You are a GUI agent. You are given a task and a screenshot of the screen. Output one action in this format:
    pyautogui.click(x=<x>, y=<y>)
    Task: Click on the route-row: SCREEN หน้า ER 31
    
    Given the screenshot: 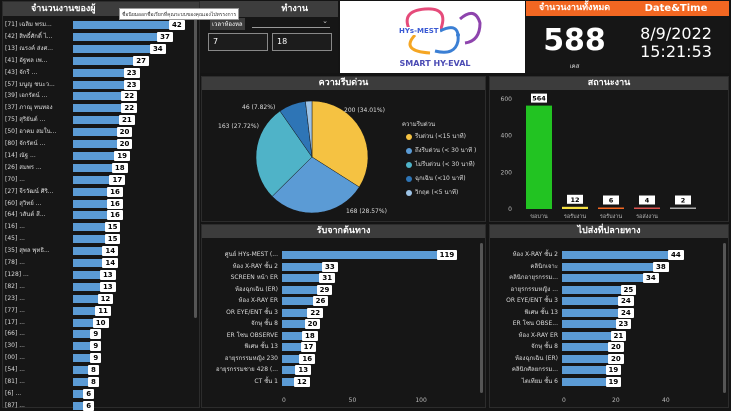 What is the action you would take?
    pyautogui.click(x=341, y=277)
    